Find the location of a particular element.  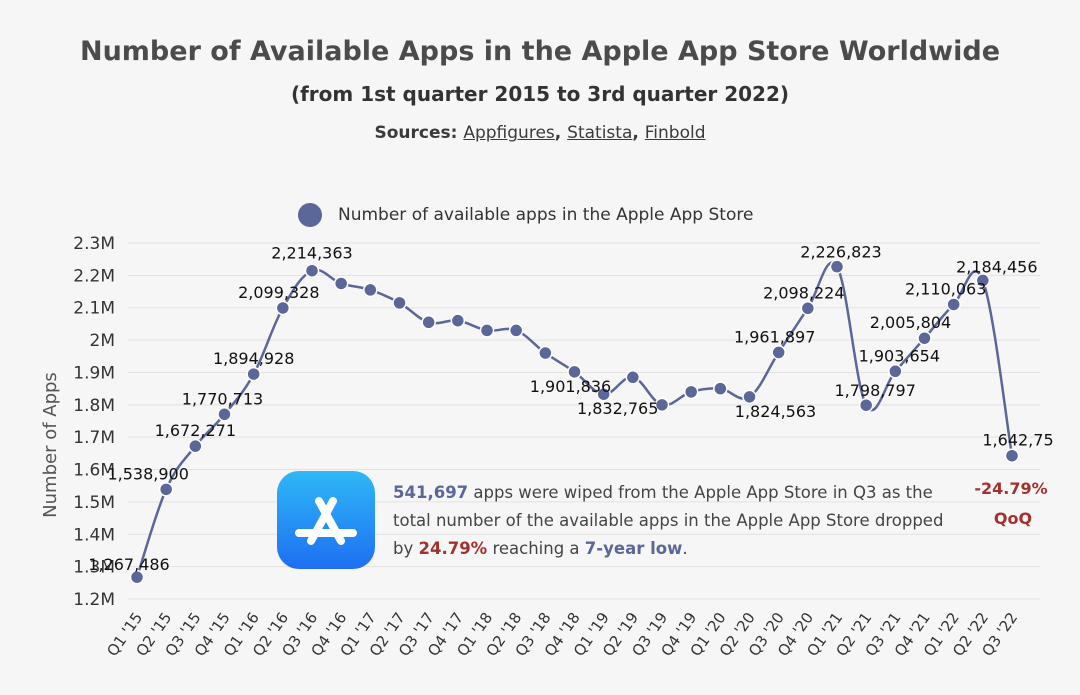

callout-text-part2: reaching a is located at coordinates (536, 548).